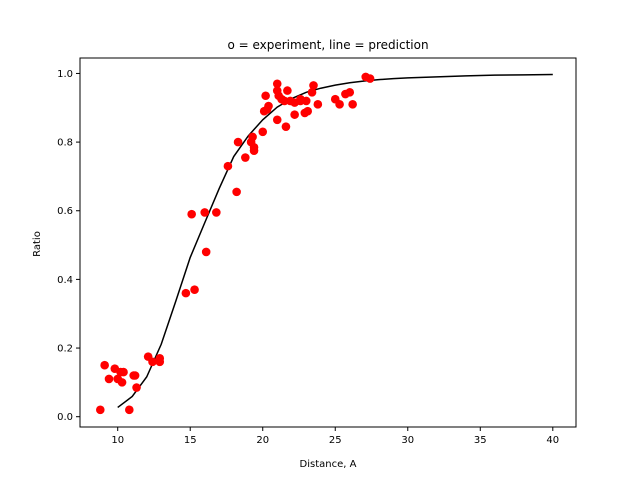 This screenshot has height=480, width=640. I want to click on y-tick-label: 0.2, so click(65, 349).